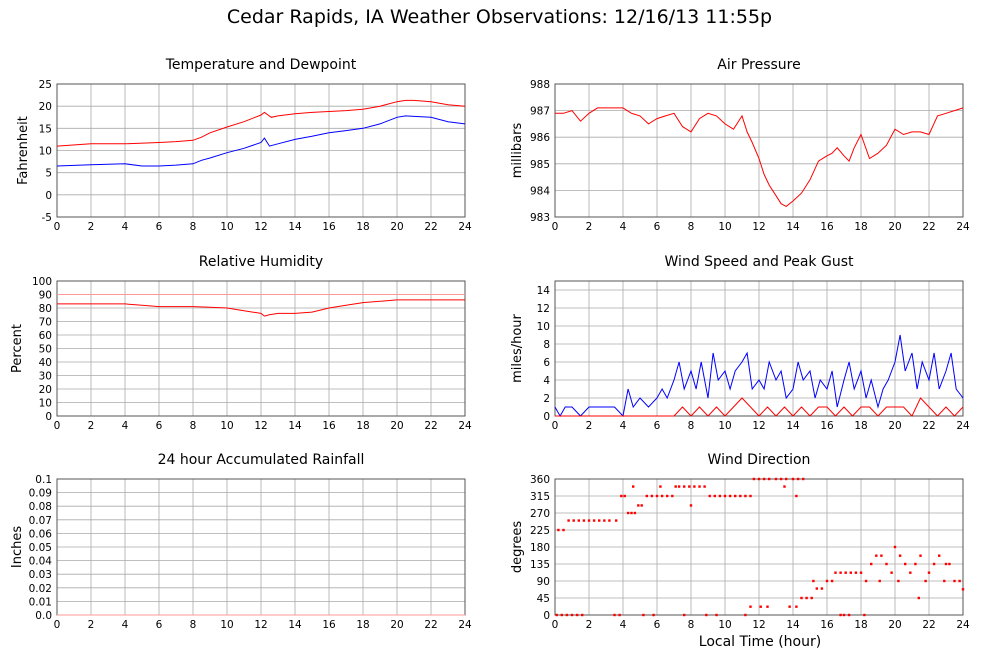  What do you see at coordinates (45, 323) in the screenshot?
I see `y-tick-label: 70` at bounding box center [45, 323].